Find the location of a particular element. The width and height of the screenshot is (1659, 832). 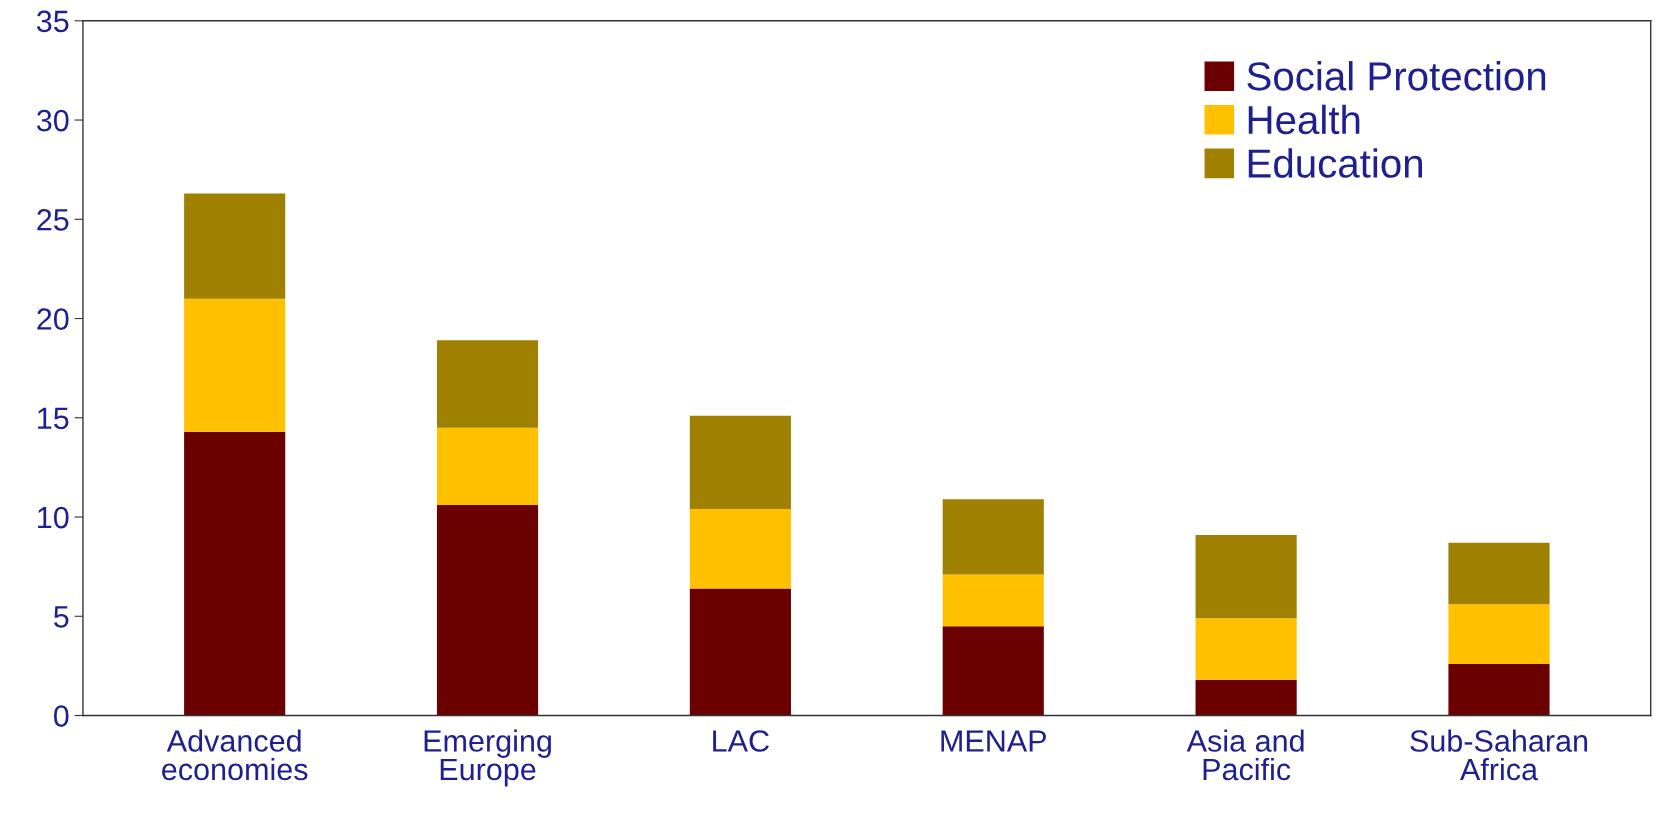

y-tick-label: 35 is located at coordinates (52, 21).